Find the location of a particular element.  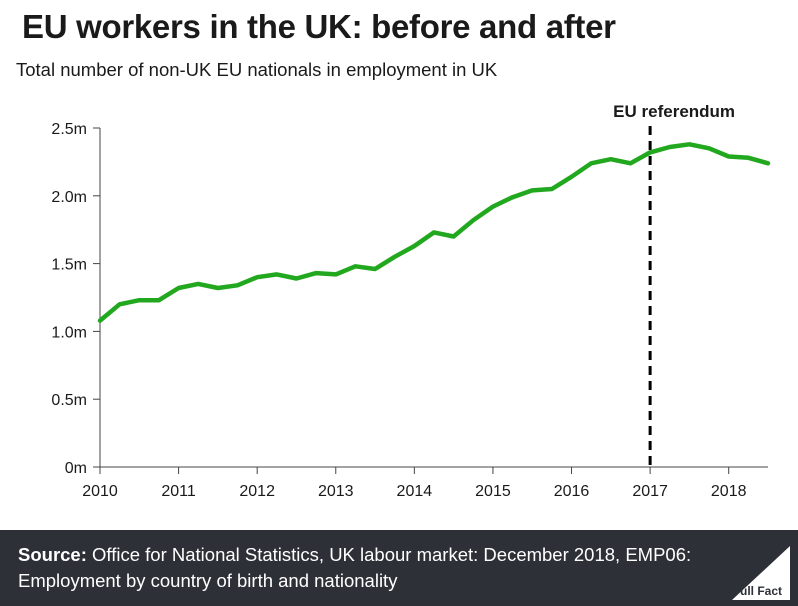

y-tick-label: 0m is located at coordinates (76, 468).